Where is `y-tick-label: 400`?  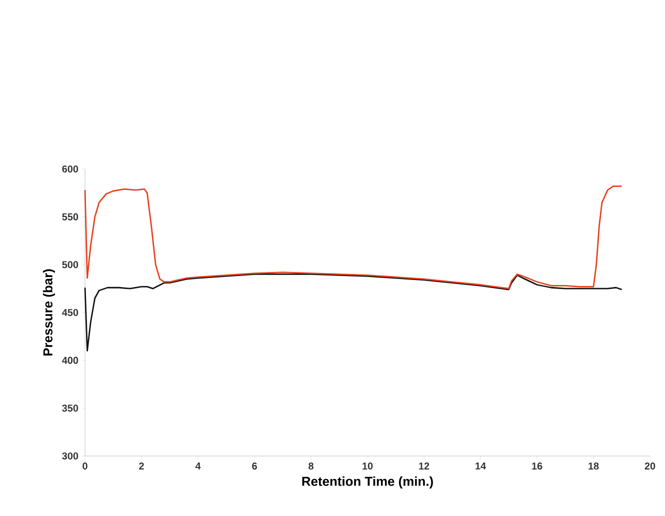
y-tick-label: 400 is located at coordinates (70, 360).